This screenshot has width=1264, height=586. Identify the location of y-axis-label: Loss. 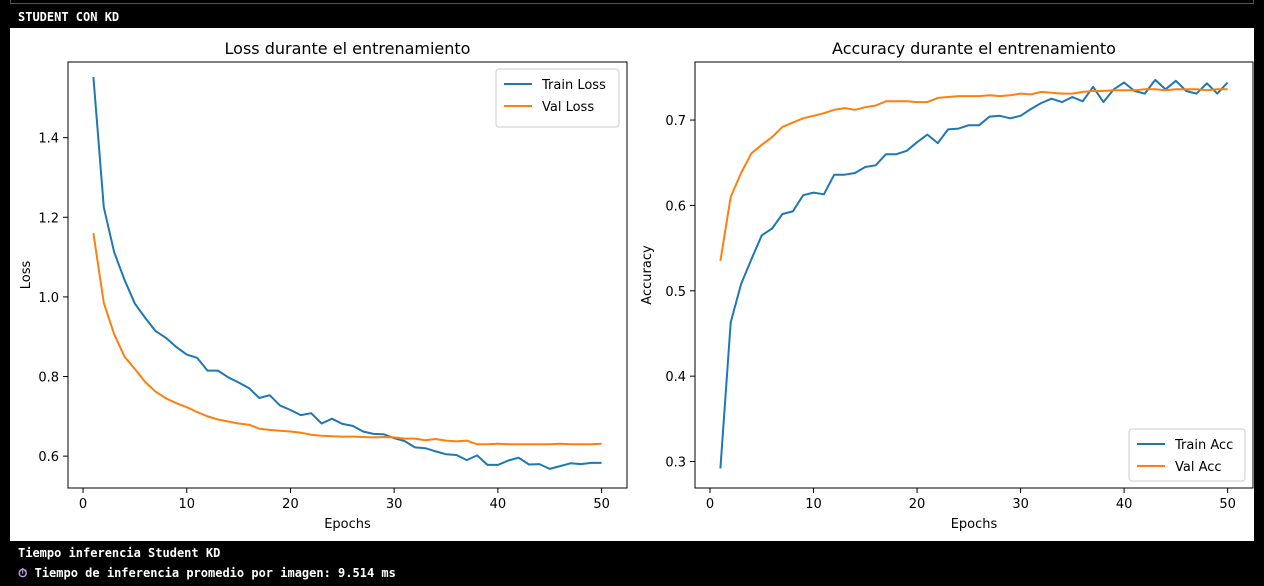
(26, 275).